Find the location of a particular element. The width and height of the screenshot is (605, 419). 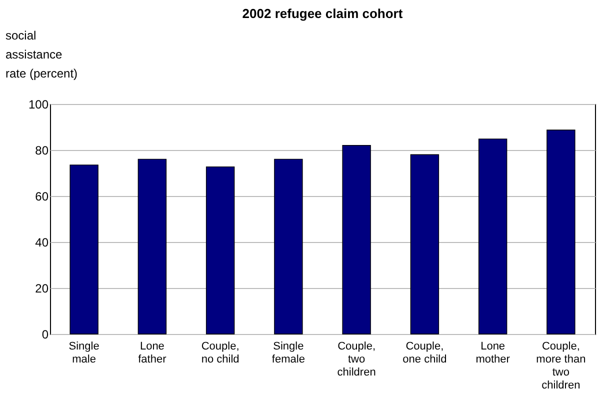

x-tick-label: Lone mother is located at coordinates (493, 353).